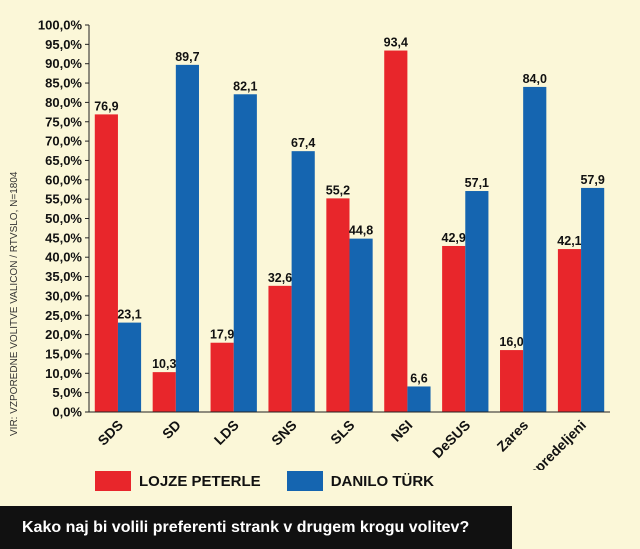 Image resolution: width=640 pixels, height=549 pixels. I want to click on data-label: 16,0, so click(511, 342).